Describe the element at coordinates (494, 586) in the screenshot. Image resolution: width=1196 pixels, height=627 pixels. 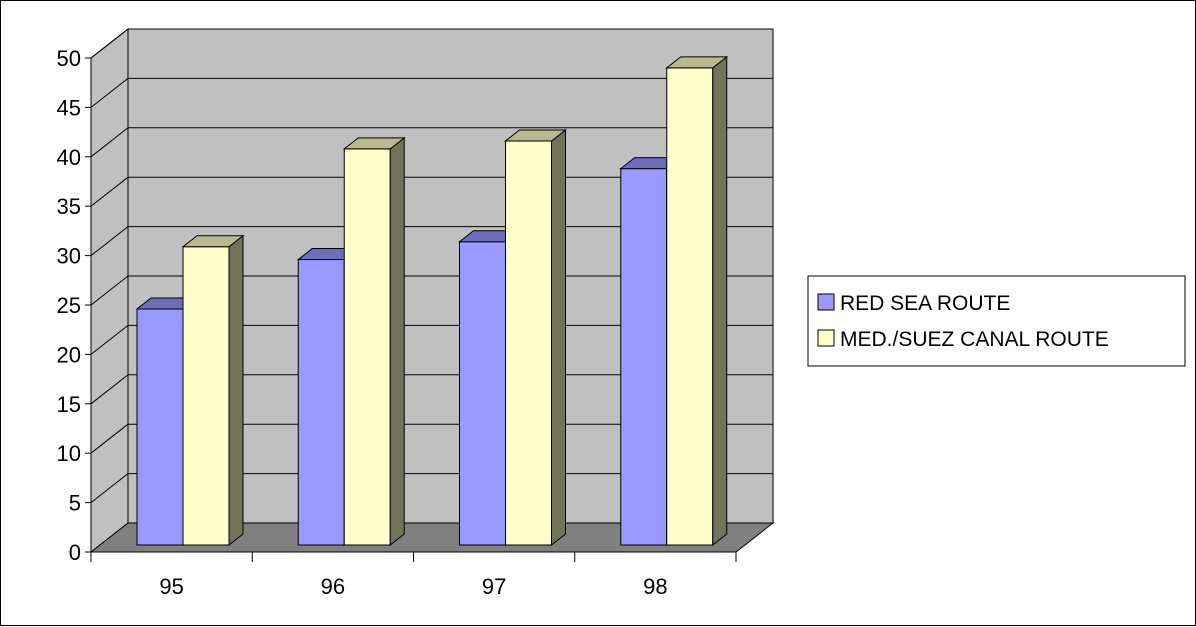
I see `x-tick-label: 97` at that location.